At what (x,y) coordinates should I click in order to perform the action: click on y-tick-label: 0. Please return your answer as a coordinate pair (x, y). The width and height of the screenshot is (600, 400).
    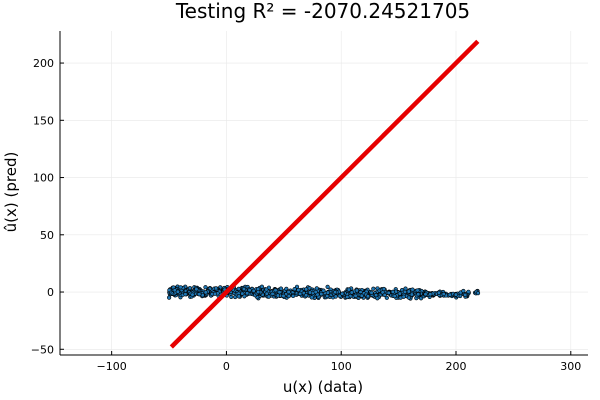
    Looking at the image, I should click on (50, 292).